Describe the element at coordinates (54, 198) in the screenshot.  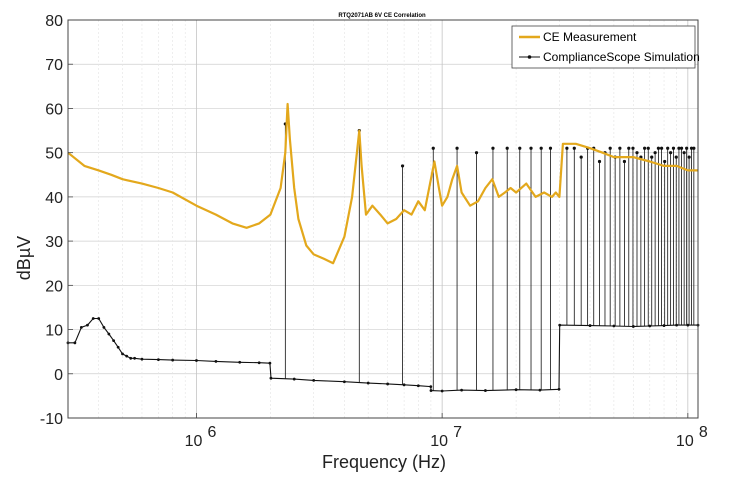
I see `y-tick-label: 40` at that location.